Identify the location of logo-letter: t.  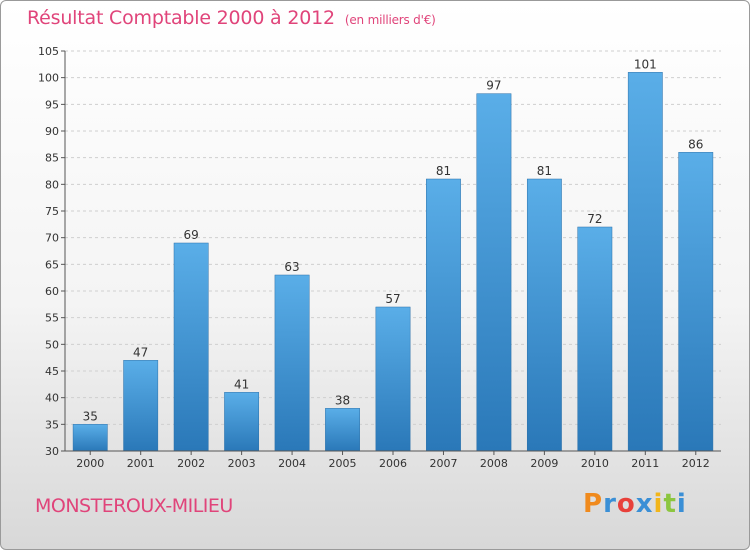
(670, 504).